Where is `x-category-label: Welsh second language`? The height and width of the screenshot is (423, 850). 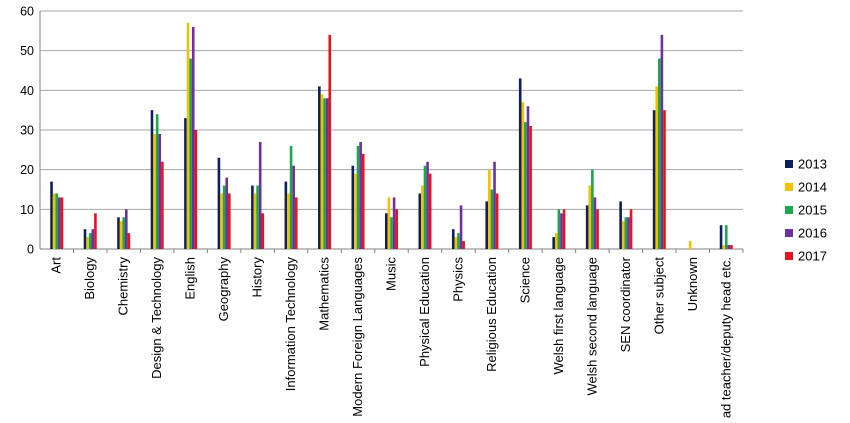 x-category-label: Welsh second language is located at coordinates (591, 326).